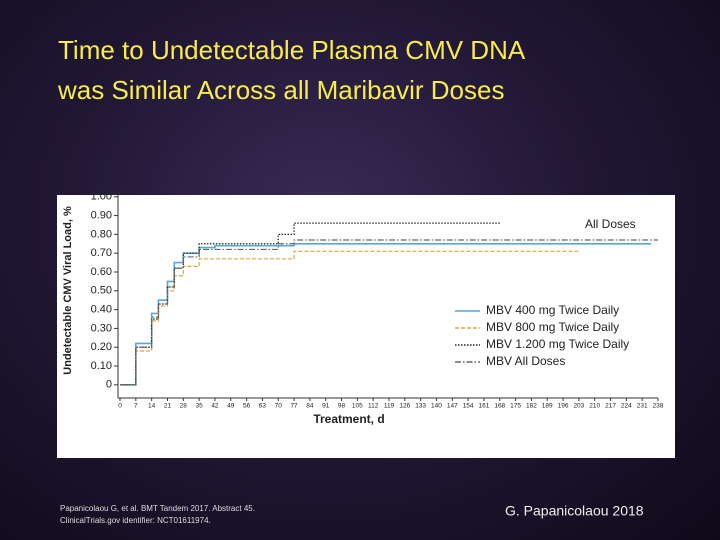 The width and height of the screenshot is (720, 540). Describe the element at coordinates (626, 406) in the screenshot. I see `x-tick-label: 224` at that location.